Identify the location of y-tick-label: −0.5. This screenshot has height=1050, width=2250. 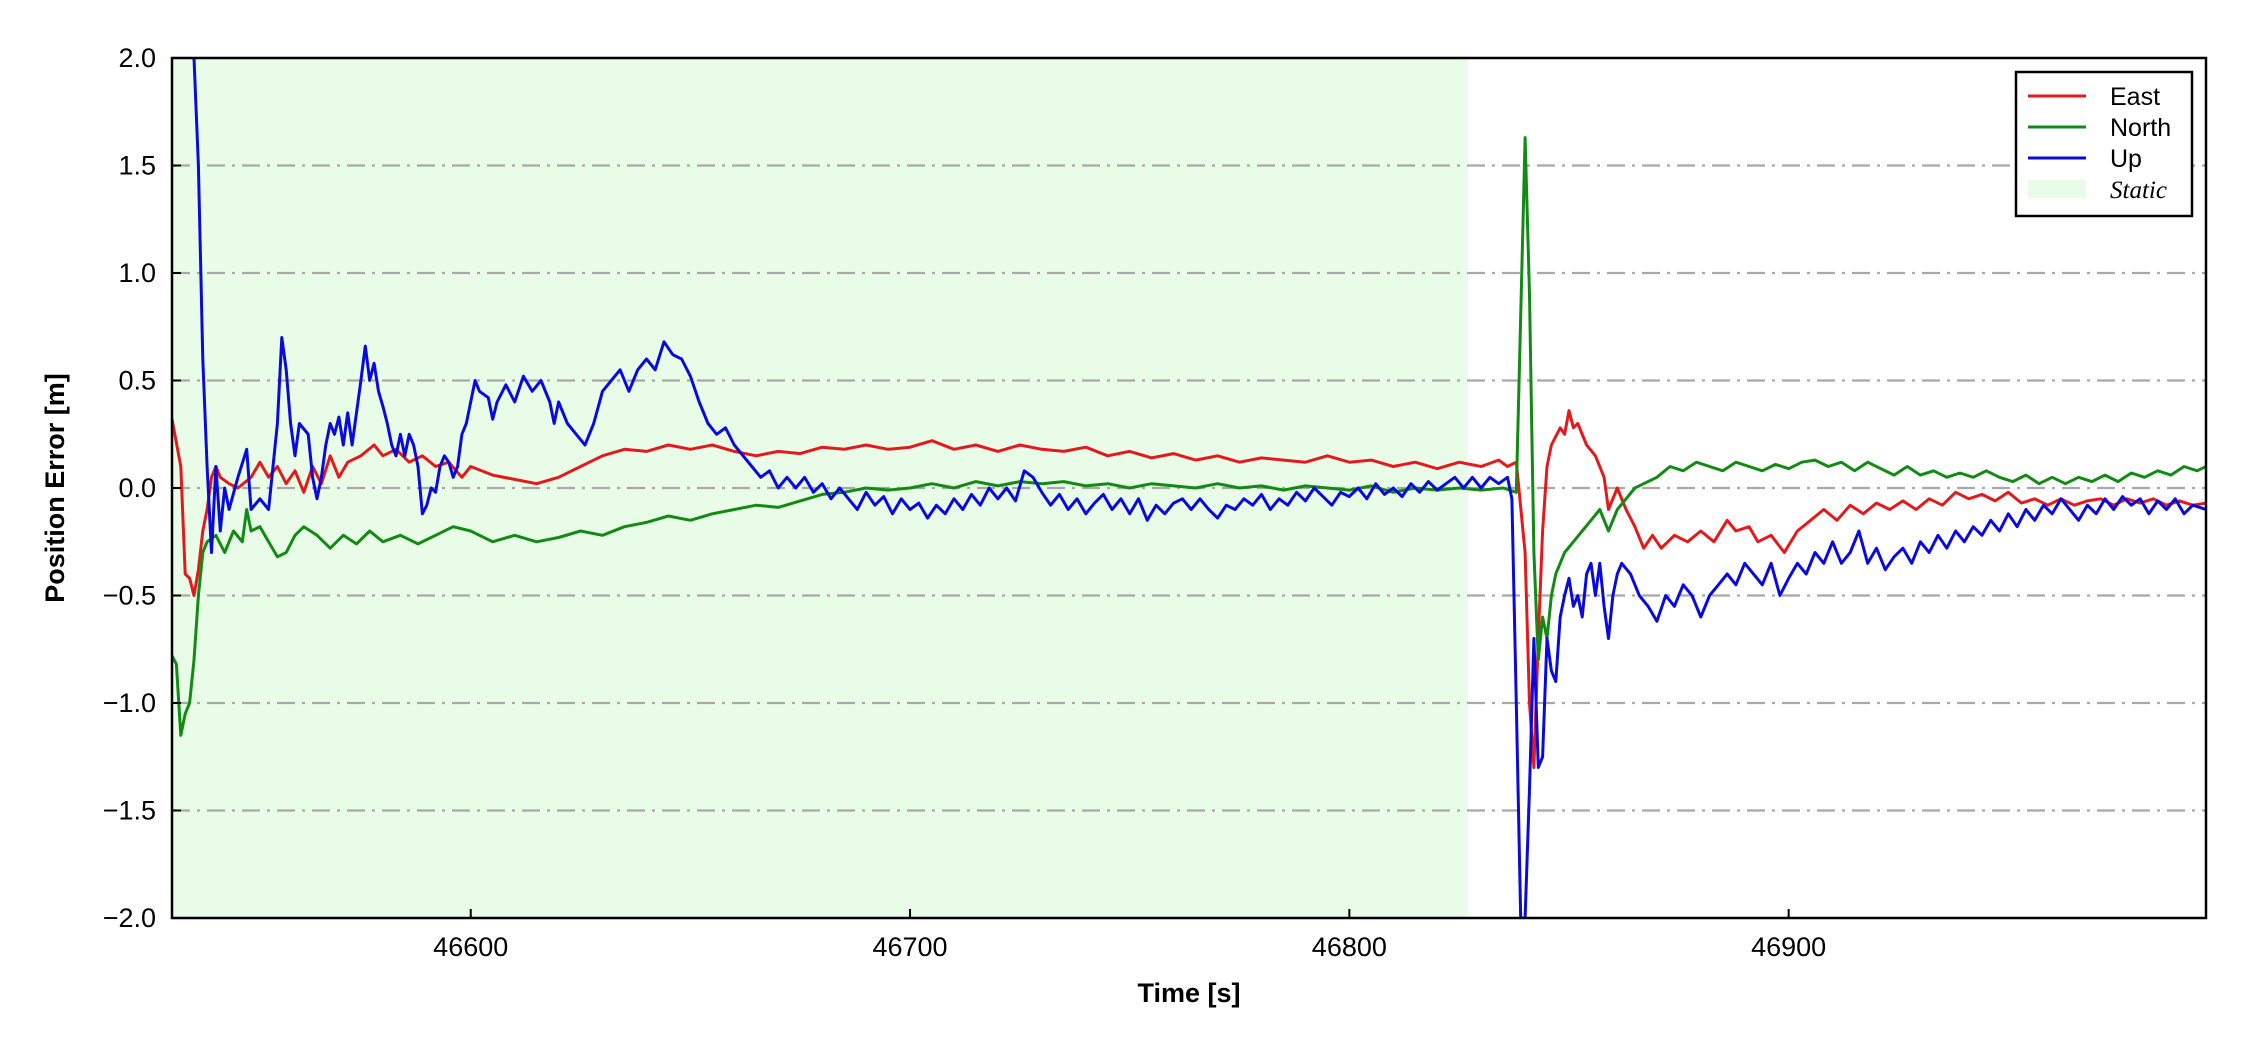
(129, 596).